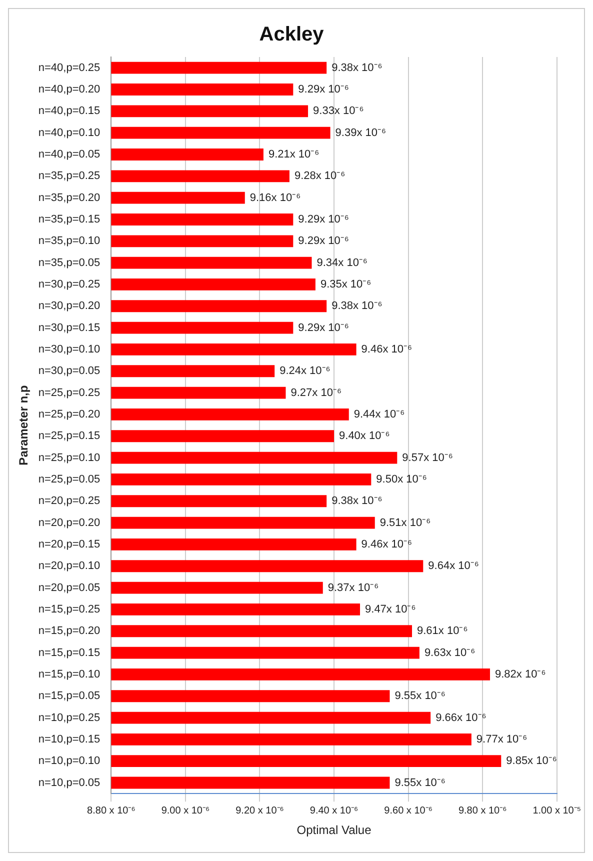  What do you see at coordinates (69, 631) in the screenshot?
I see `y-tick-label: n=15,p=0.20` at bounding box center [69, 631].